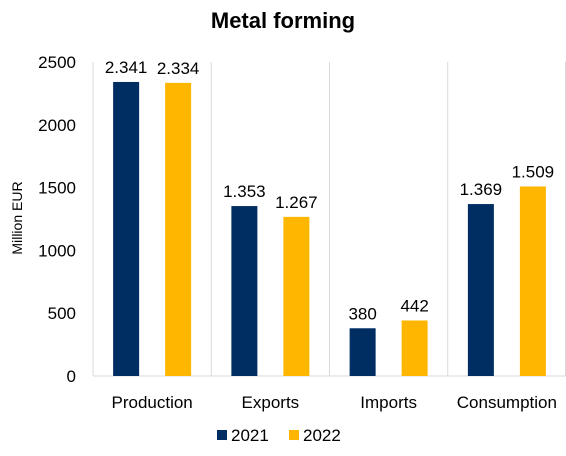 Image resolution: width=566 pixels, height=456 pixels. I want to click on x-category-label: Imports, so click(388, 402).